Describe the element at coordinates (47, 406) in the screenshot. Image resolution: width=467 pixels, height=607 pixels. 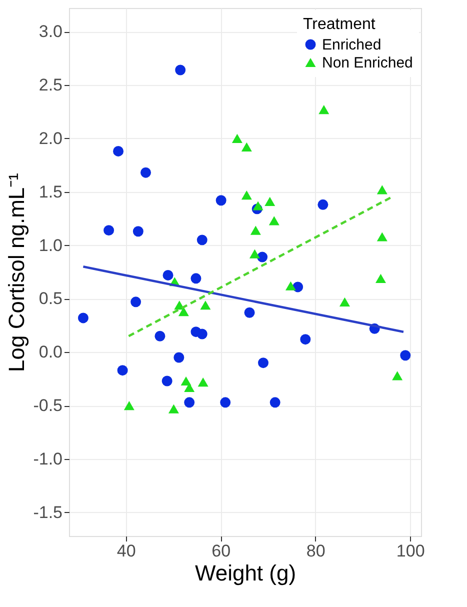
I see `y-tick-label: -0.5` at that location.